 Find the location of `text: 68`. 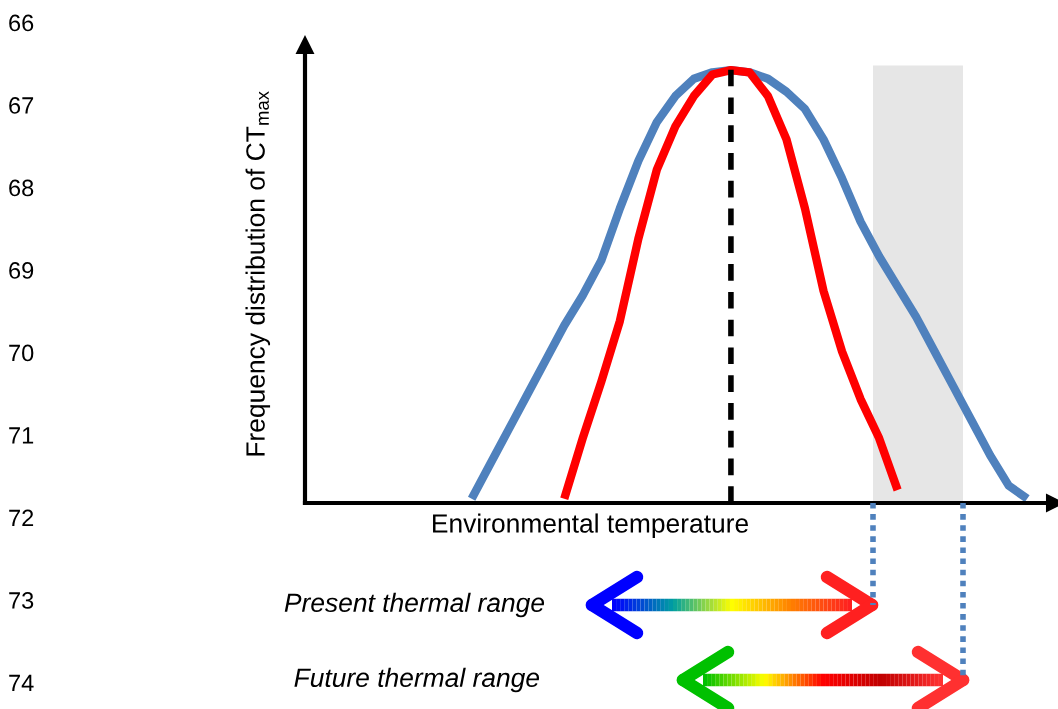

text: 68 is located at coordinates (21, 188).